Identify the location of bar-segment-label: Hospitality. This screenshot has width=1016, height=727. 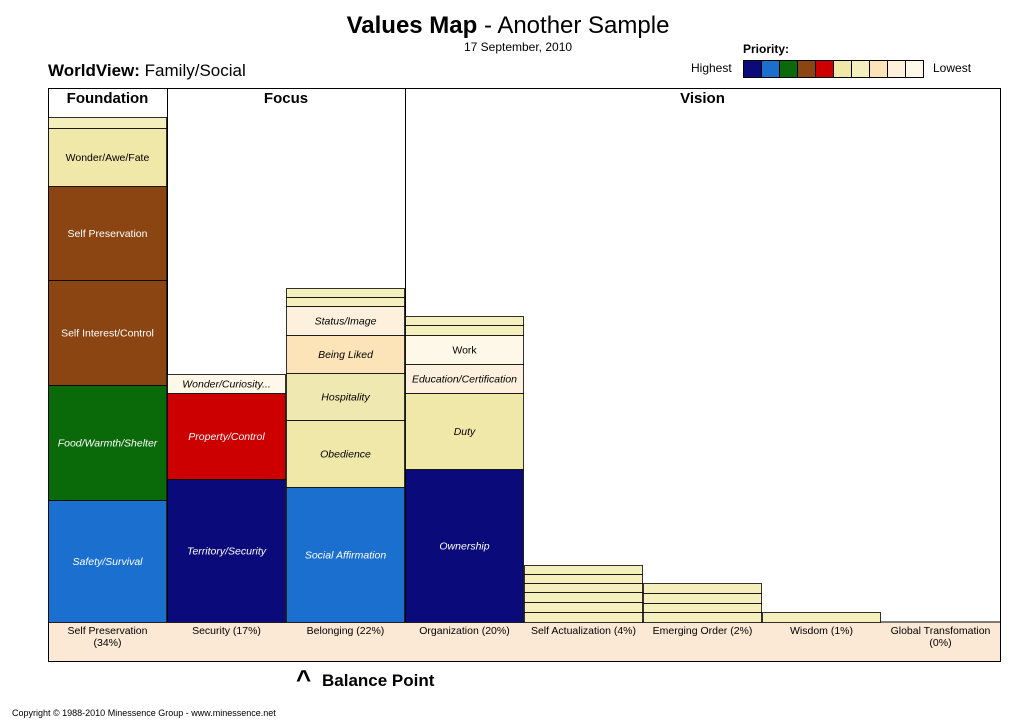
(345, 398).